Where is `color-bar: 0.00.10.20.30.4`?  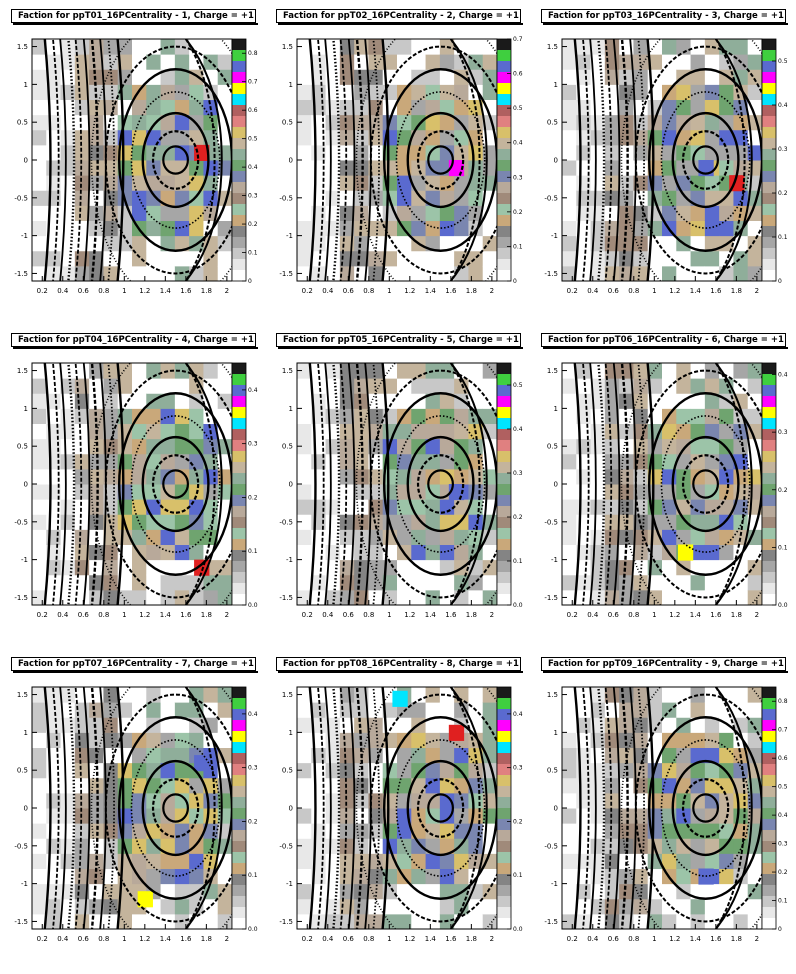
color-bar: 0.00.10.20.30.4 is located at coordinates (509, 809).